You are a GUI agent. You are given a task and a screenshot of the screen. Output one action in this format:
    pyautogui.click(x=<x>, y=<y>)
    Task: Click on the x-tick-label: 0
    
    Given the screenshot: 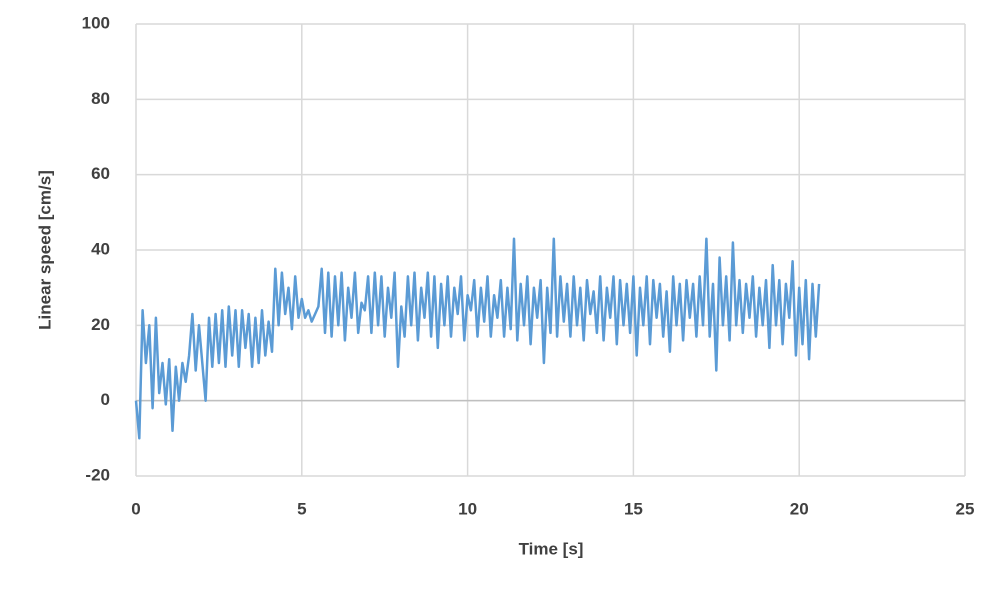 What is the action you would take?
    pyautogui.click(x=135, y=508)
    